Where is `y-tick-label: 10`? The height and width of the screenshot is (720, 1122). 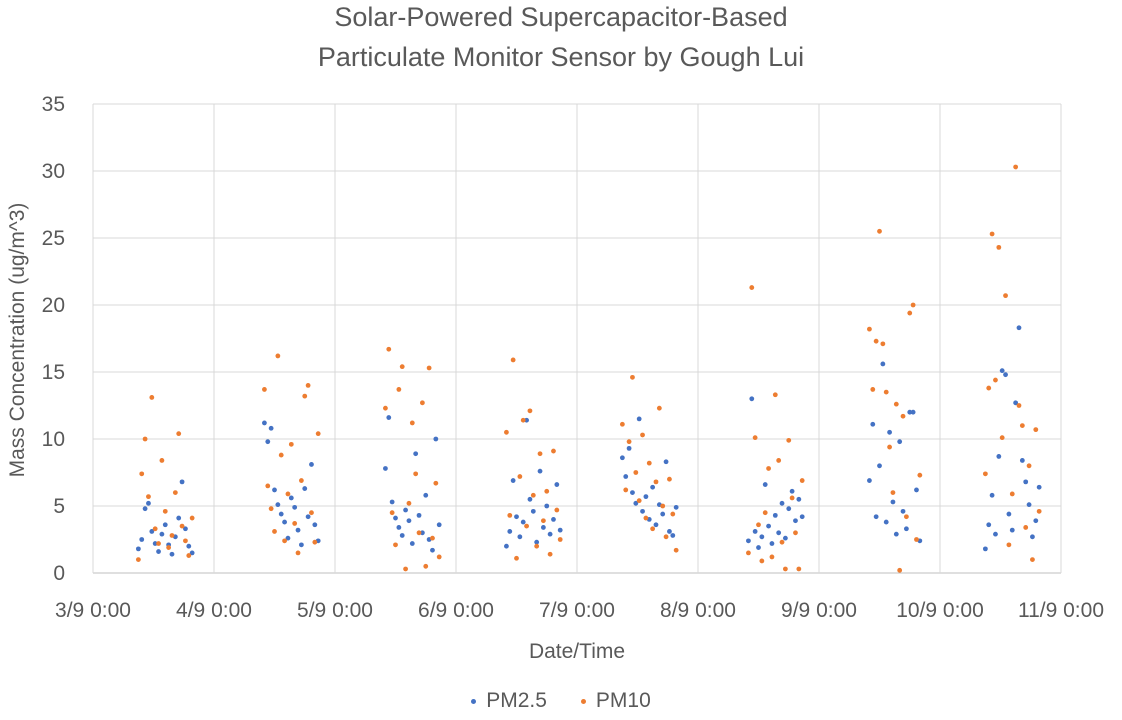 y-tick-label: 10 is located at coordinates (53, 439).